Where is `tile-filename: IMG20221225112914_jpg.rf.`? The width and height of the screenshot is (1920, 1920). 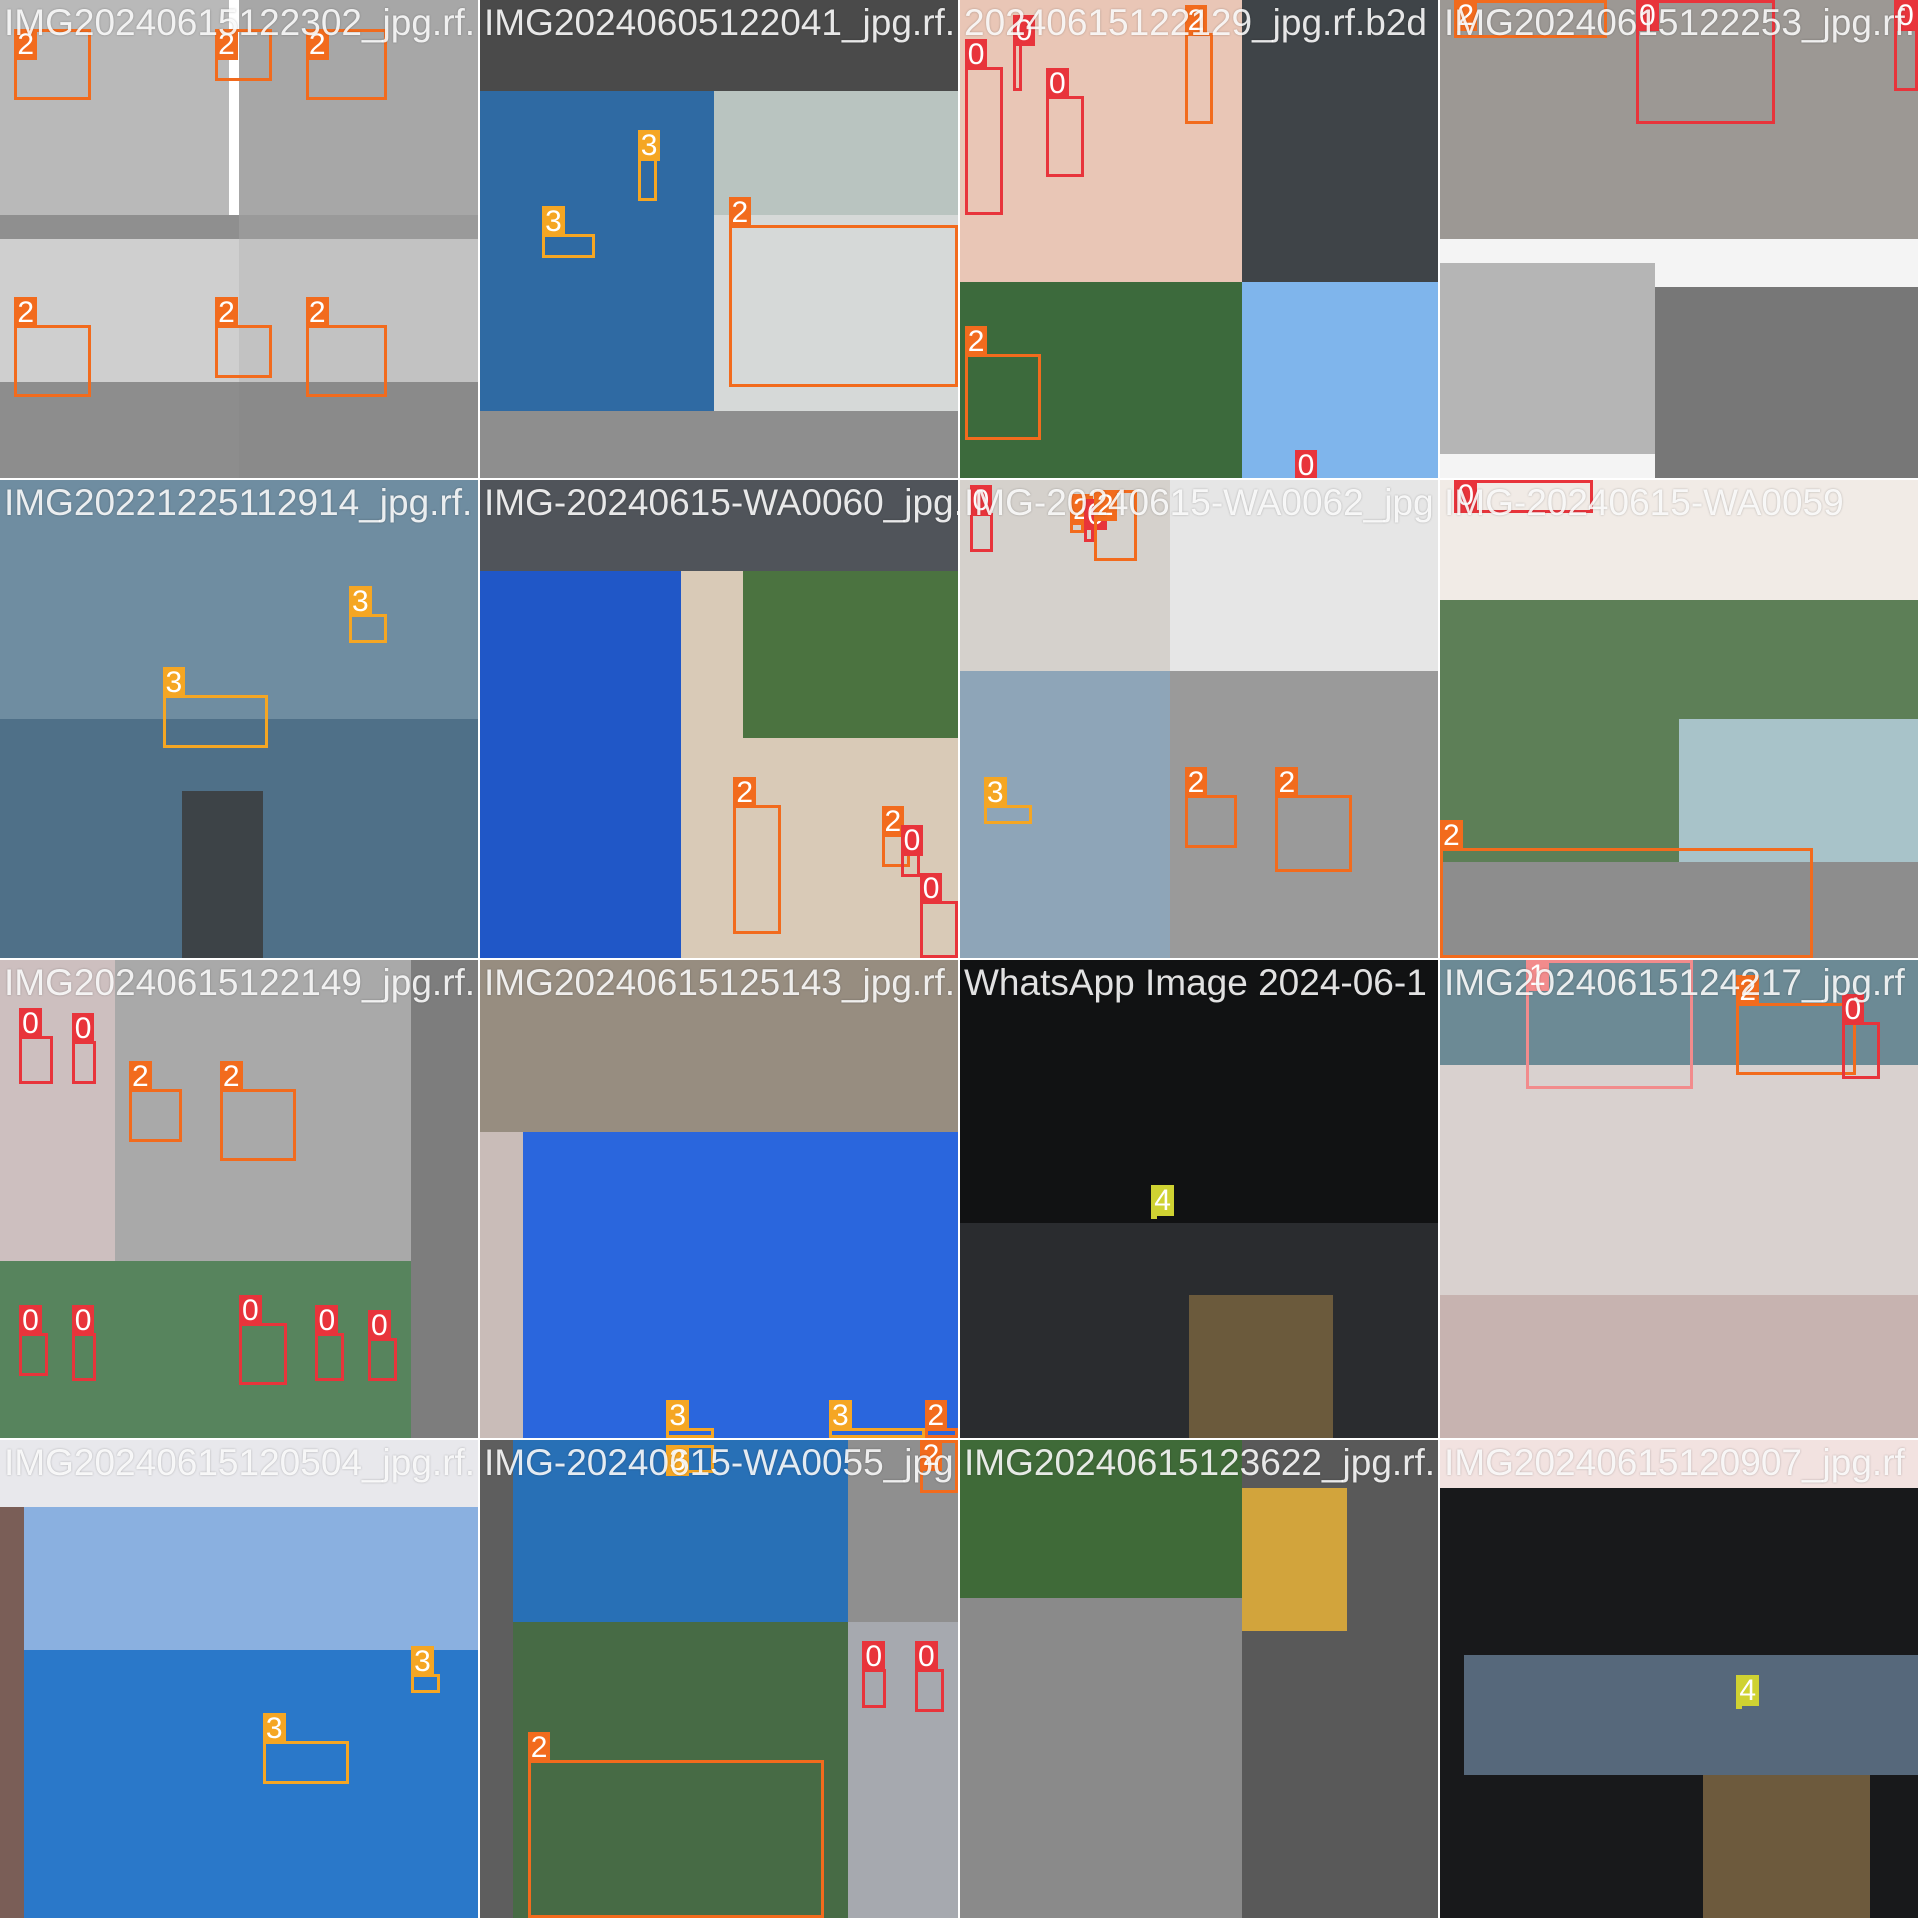 tile-filename: IMG20221225112914_jpg.rf. is located at coordinates (238, 502).